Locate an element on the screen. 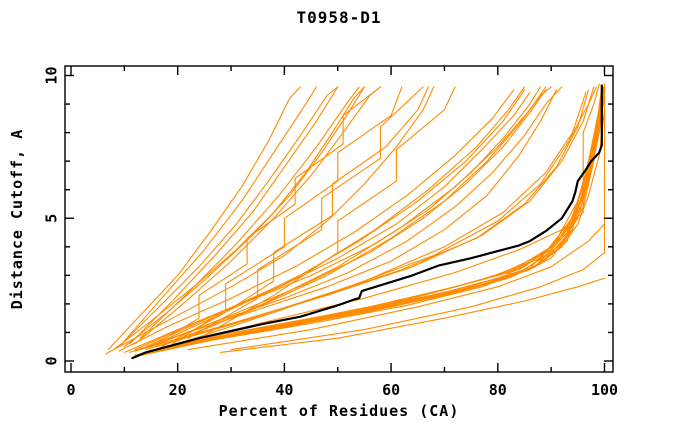  y-tick-label: 0 is located at coordinates (51, 360).